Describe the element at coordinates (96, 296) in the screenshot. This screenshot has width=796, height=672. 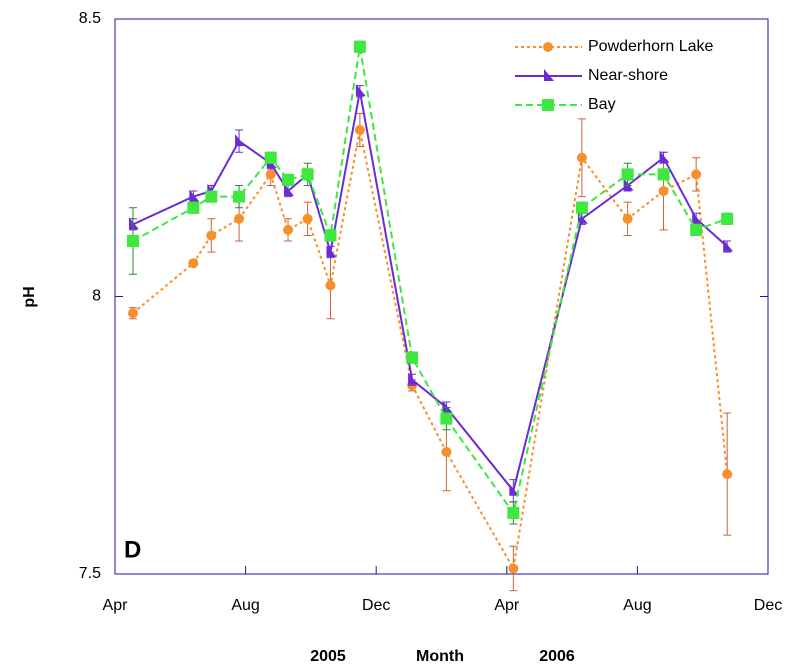
I see `y-tick-label: 8` at that location.